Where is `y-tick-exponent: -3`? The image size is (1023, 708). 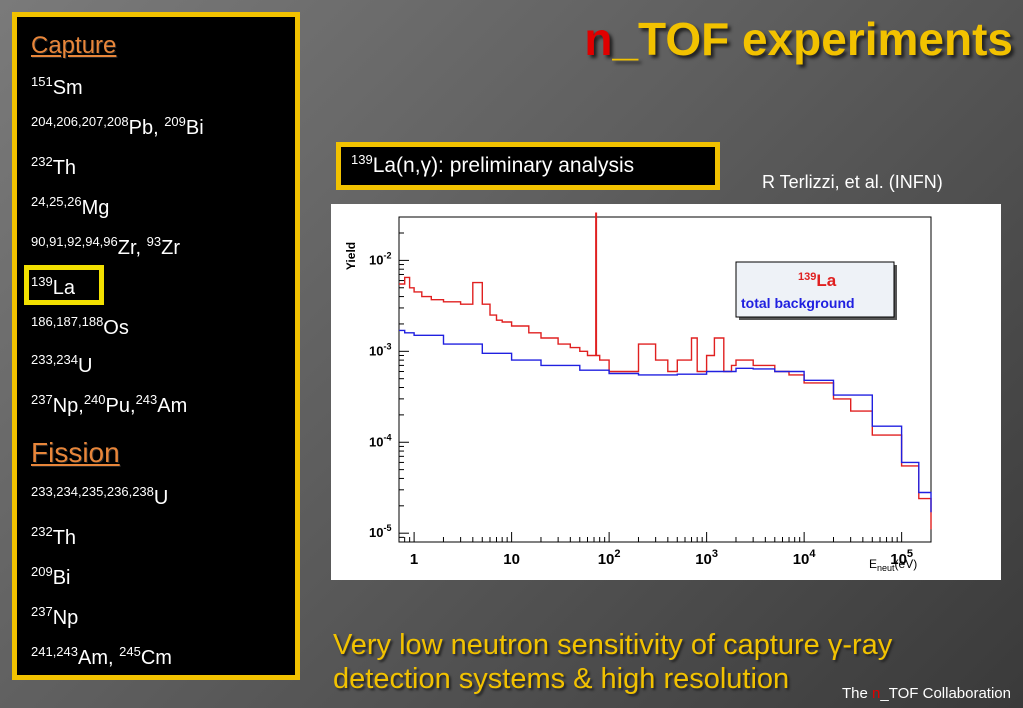 y-tick-exponent: -3 is located at coordinates (387, 346).